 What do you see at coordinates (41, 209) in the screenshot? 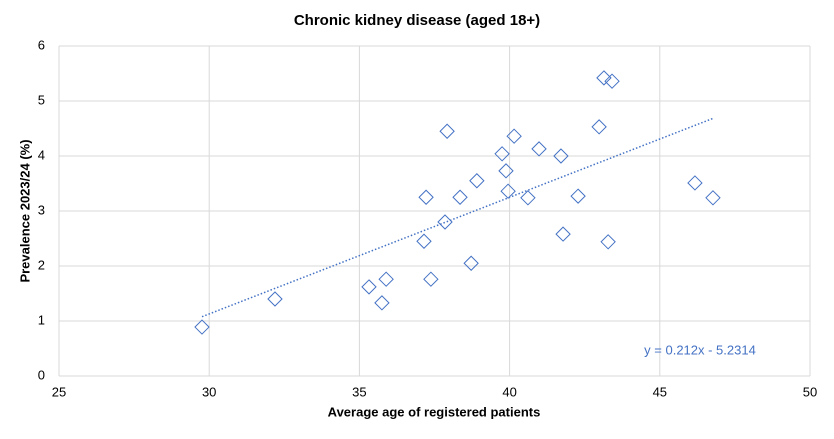
I see `y-tick-label: 3` at bounding box center [41, 209].